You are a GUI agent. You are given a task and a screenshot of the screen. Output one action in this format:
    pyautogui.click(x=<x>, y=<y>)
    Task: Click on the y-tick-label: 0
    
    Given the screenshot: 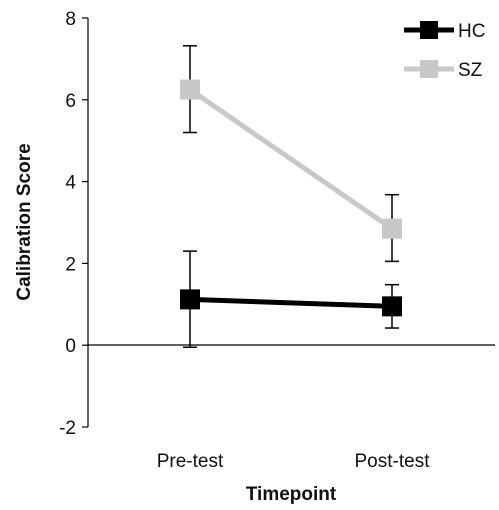 What is the action you would take?
    pyautogui.click(x=70, y=346)
    